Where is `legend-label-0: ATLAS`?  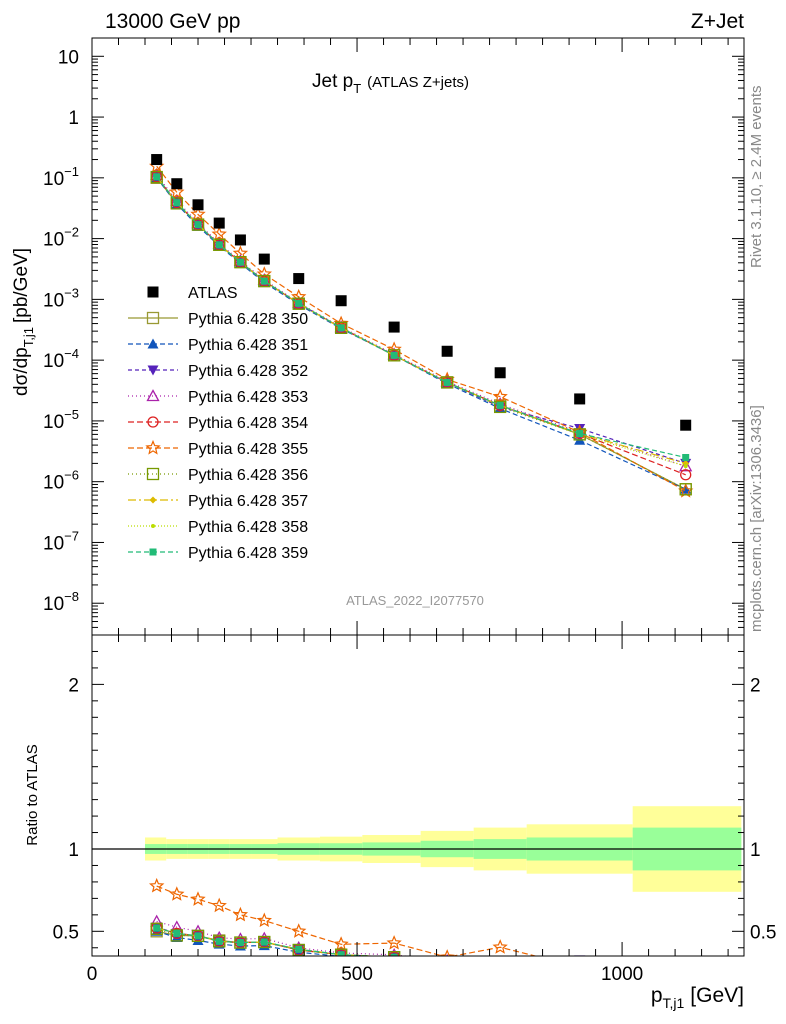
legend-label-0: ATLAS is located at coordinates (213, 293).